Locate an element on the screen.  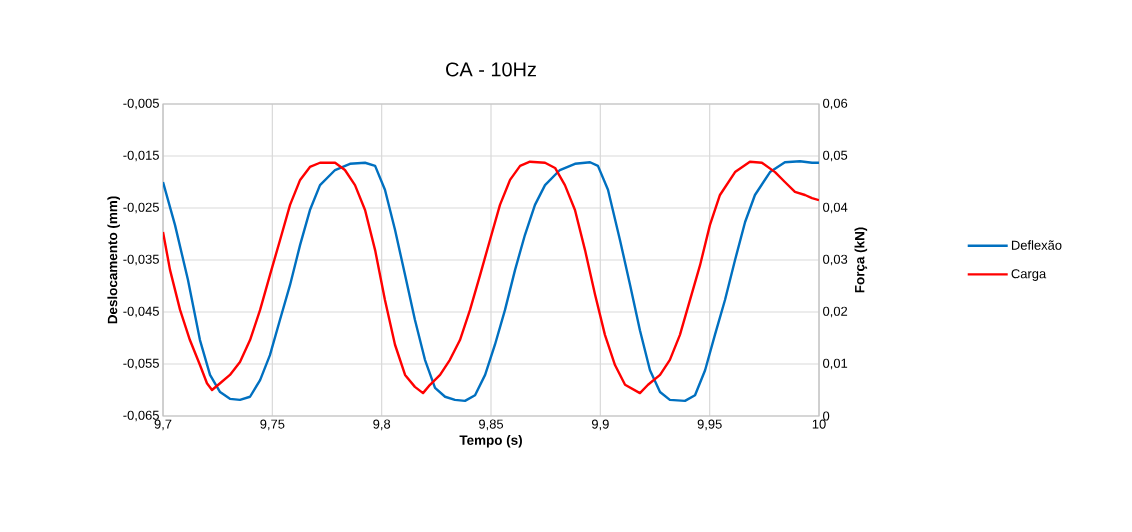
x-tick-label: 9,75 is located at coordinates (272, 425).